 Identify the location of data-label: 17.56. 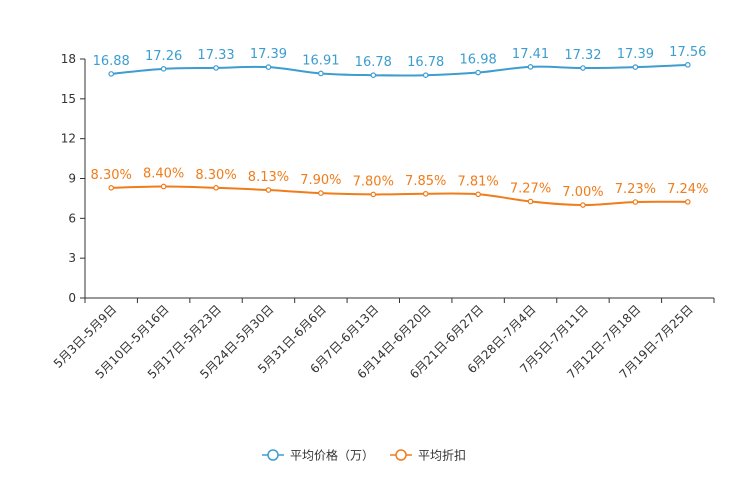
(687, 52).